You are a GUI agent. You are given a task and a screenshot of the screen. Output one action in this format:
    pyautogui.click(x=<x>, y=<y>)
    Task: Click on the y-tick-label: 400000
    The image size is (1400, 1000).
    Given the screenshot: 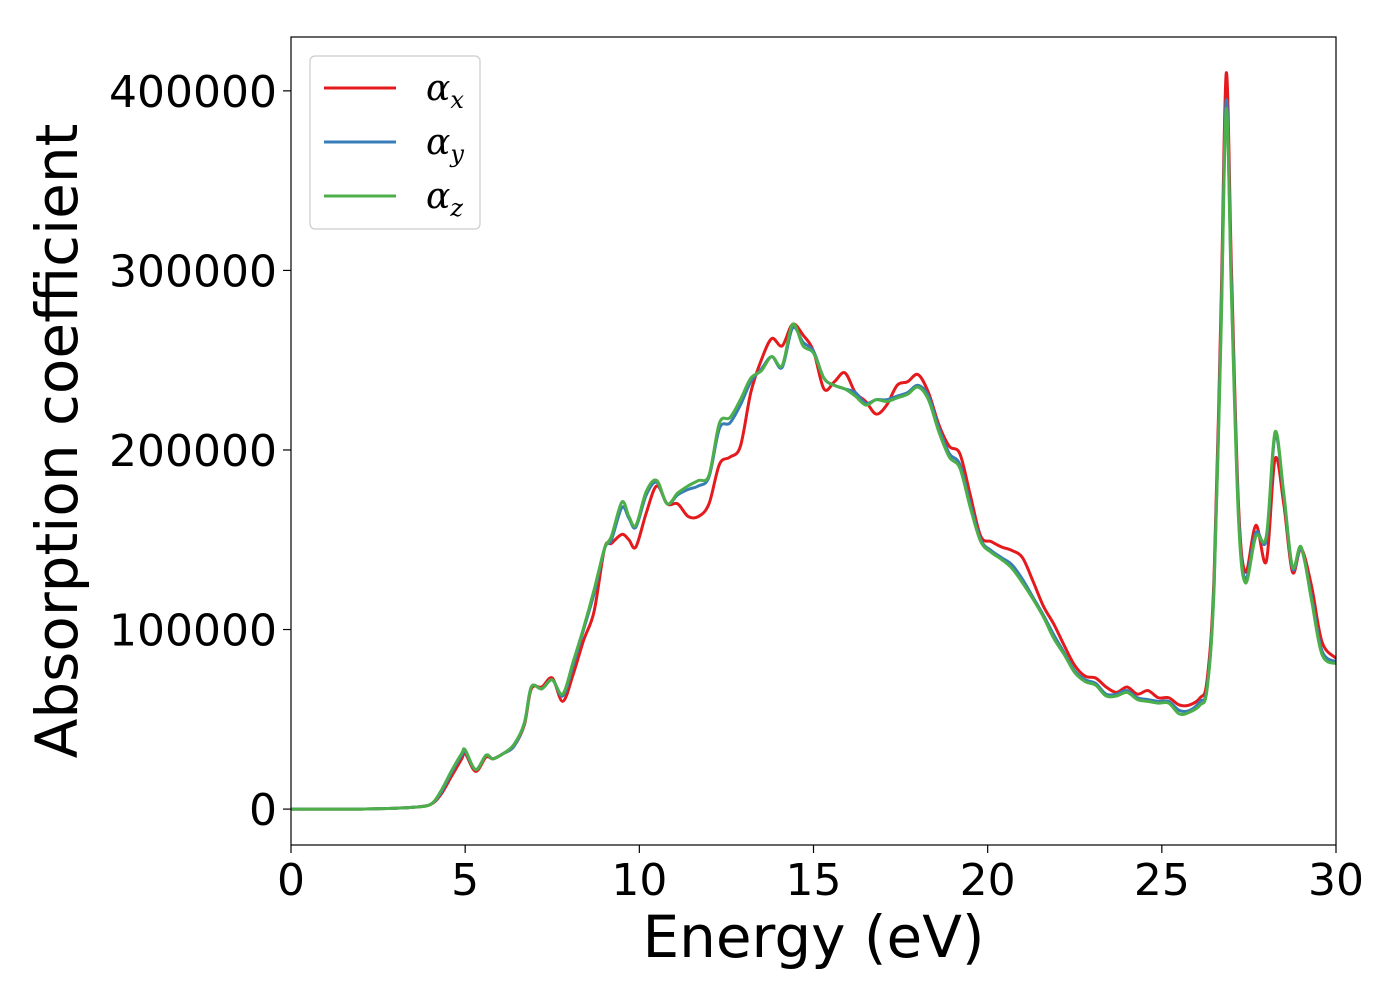 What is the action you would take?
    pyautogui.click(x=193, y=92)
    